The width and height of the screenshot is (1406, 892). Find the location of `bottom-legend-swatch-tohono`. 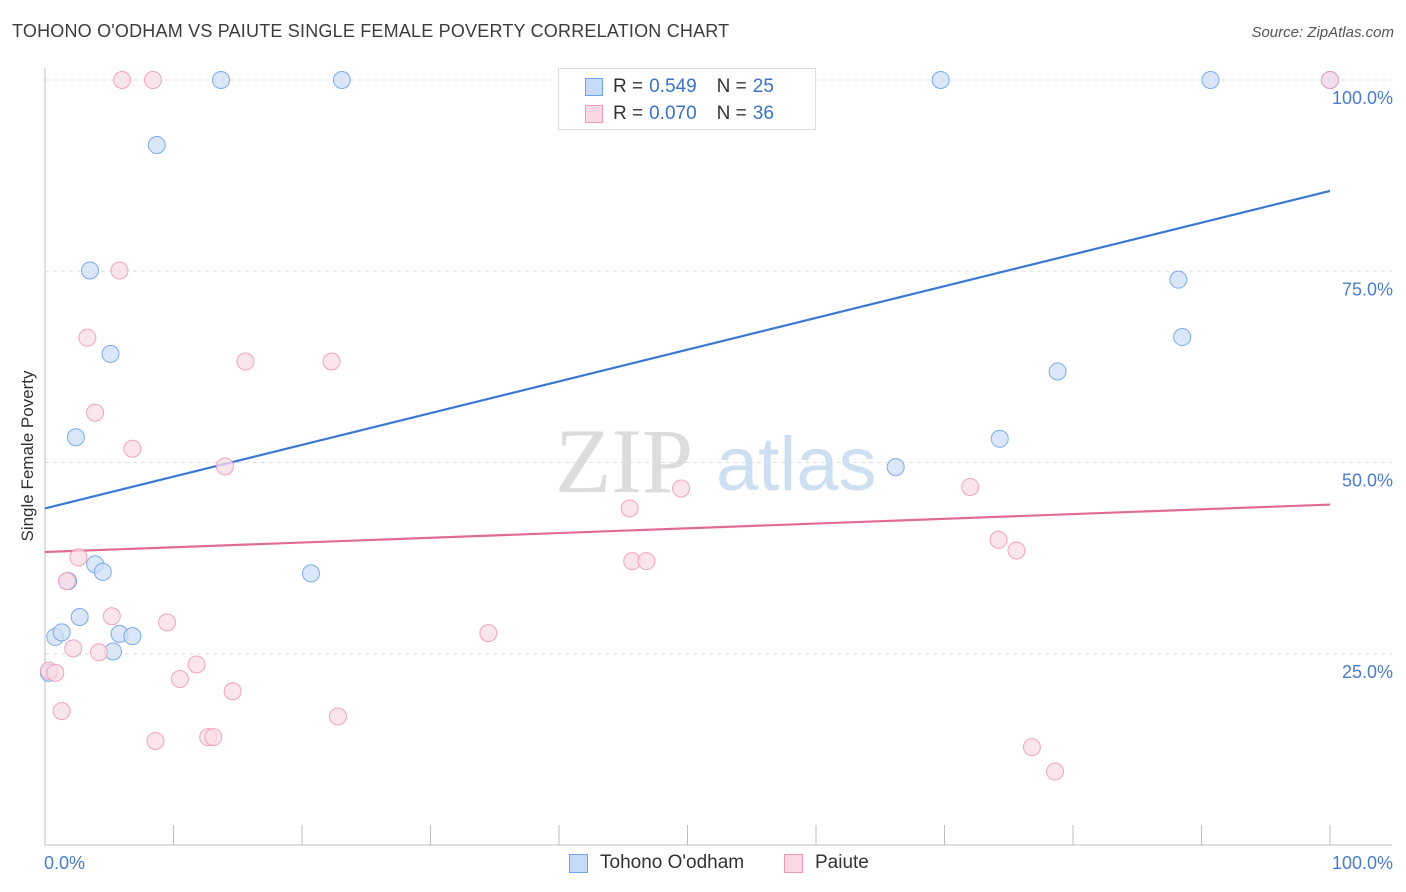

bottom-legend-swatch-tohono is located at coordinates (578, 863).